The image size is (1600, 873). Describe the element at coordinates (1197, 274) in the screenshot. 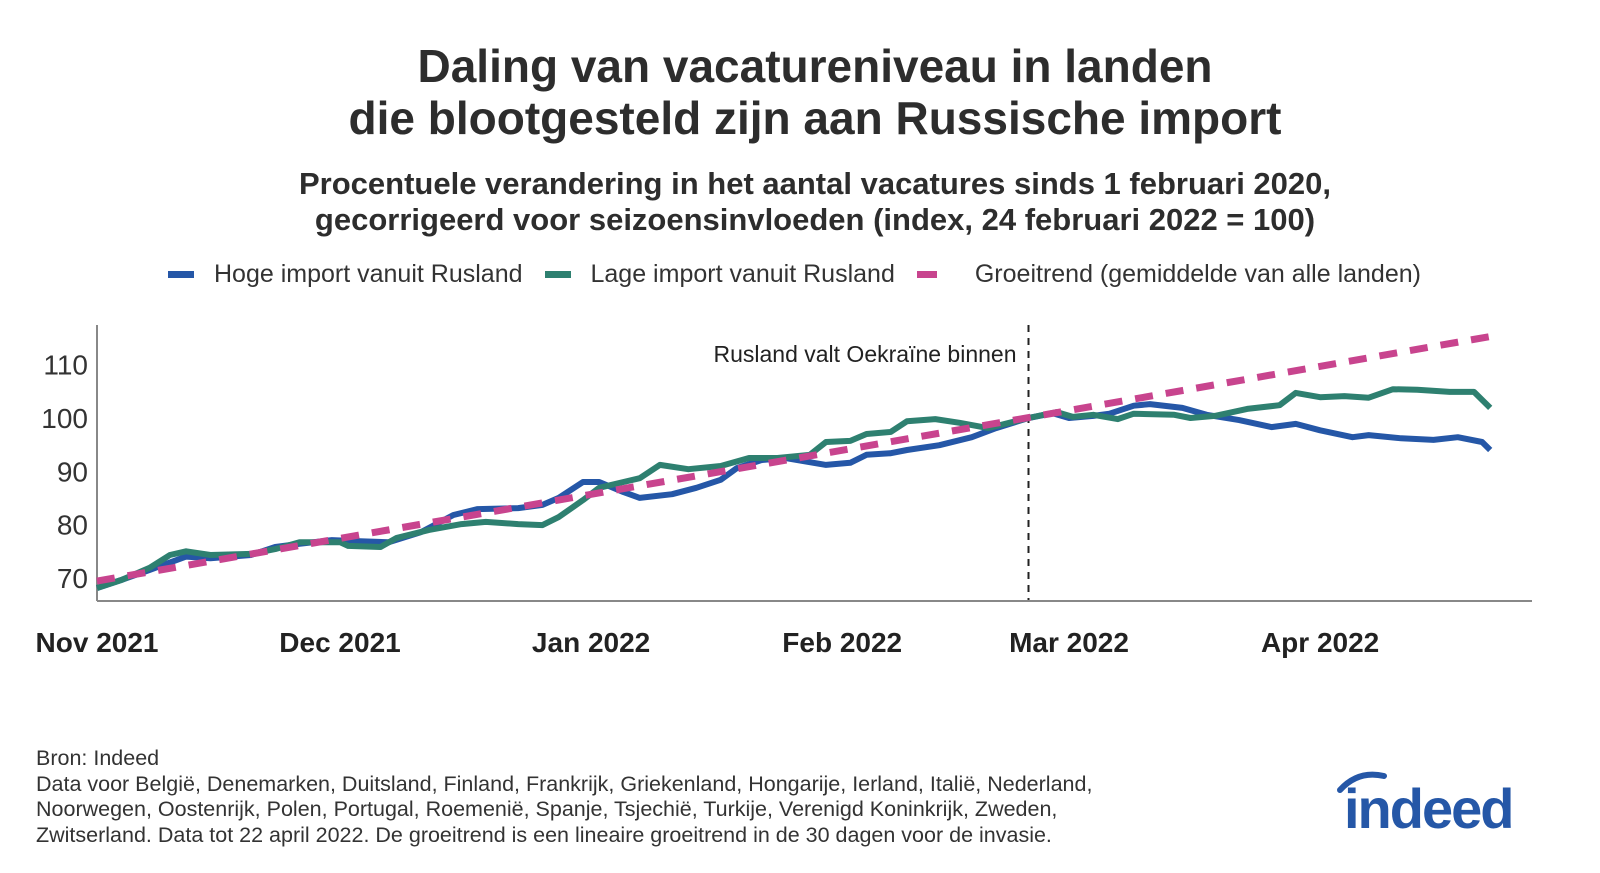

I see `legend-label: Groeitrend (gemiddelde van alle landen)` at that location.